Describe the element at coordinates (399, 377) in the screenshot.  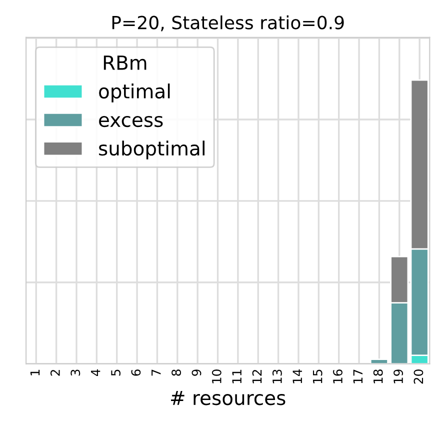
I see `x-tick-label: 19` at that location.